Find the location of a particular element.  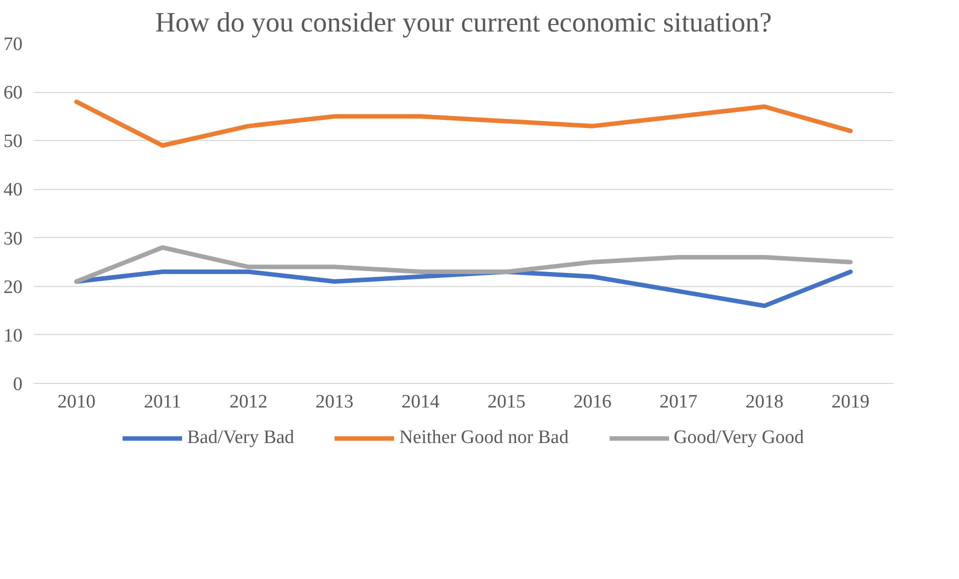

y-tick-label: 20 is located at coordinates (13, 287).